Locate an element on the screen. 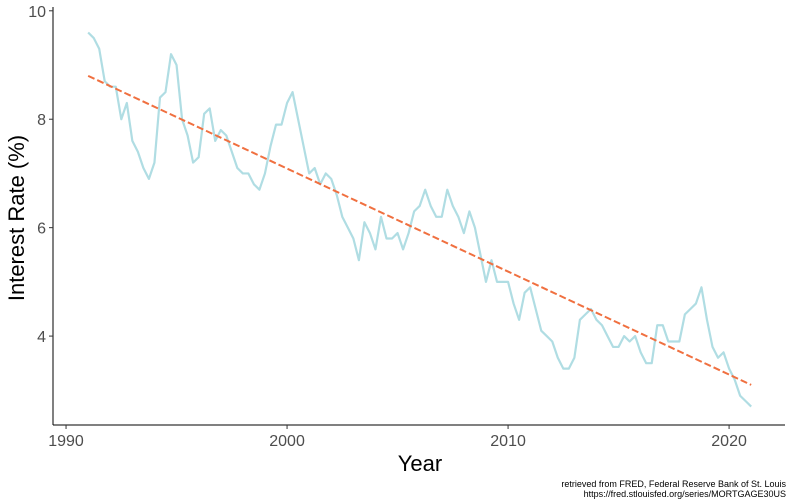  y-axis-title: Interest Rate (%) is located at coordinates (16, 218).